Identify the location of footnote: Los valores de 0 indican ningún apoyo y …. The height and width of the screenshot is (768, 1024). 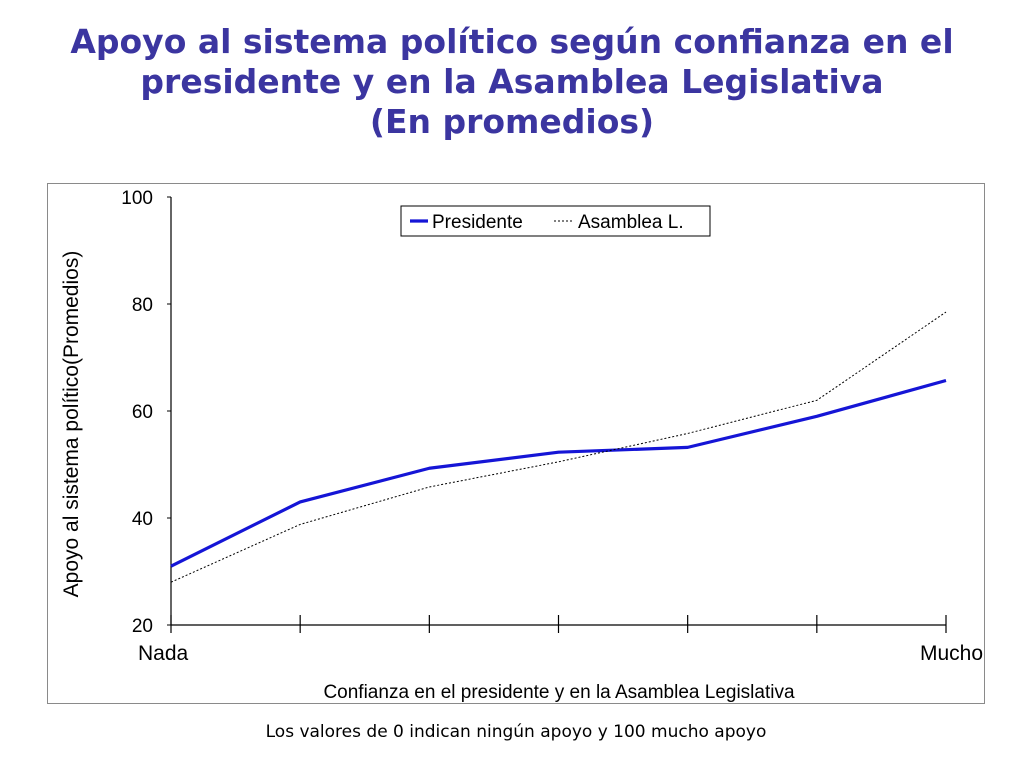
(516, 732).